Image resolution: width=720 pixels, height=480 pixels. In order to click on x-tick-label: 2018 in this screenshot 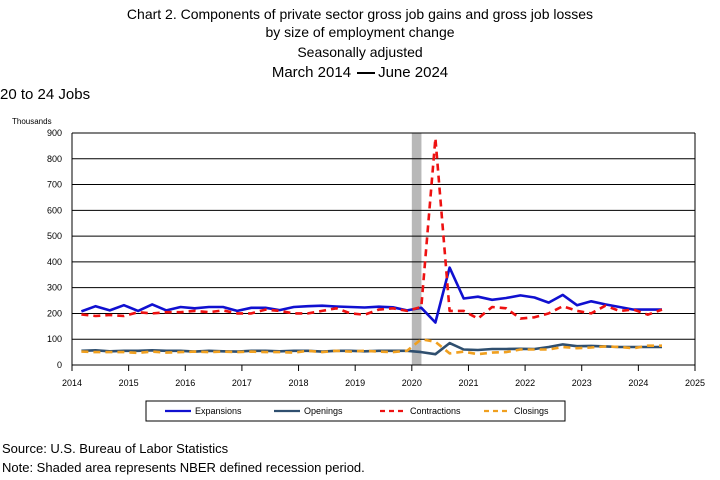, I will do `click(299, 383)`.